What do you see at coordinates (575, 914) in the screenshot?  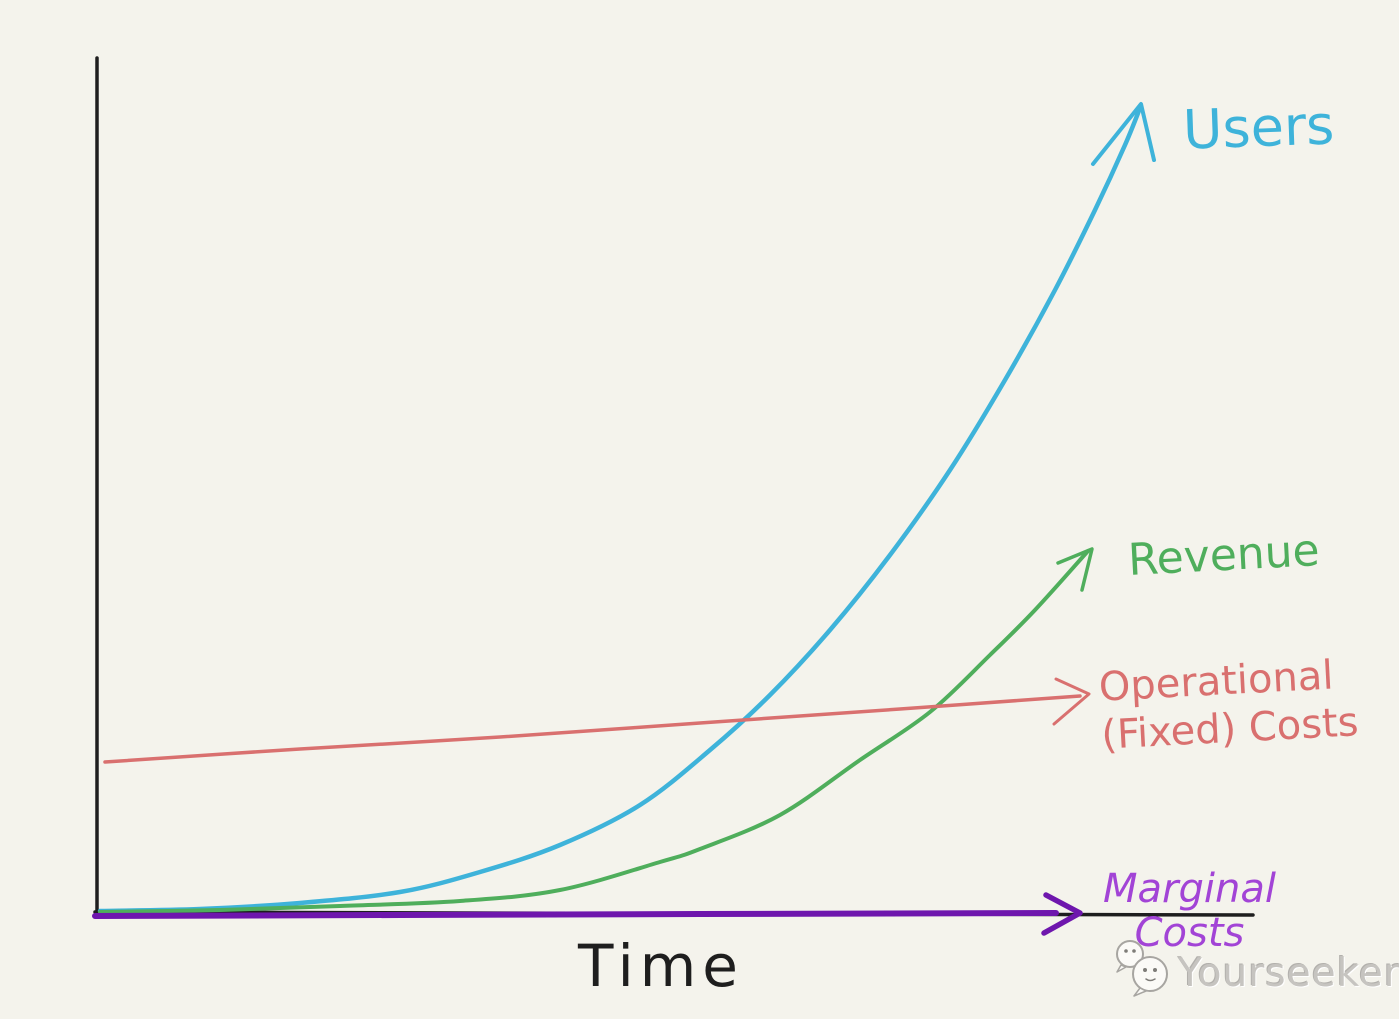 I see `marginal-costs-line` at bounding box center [575, 914].